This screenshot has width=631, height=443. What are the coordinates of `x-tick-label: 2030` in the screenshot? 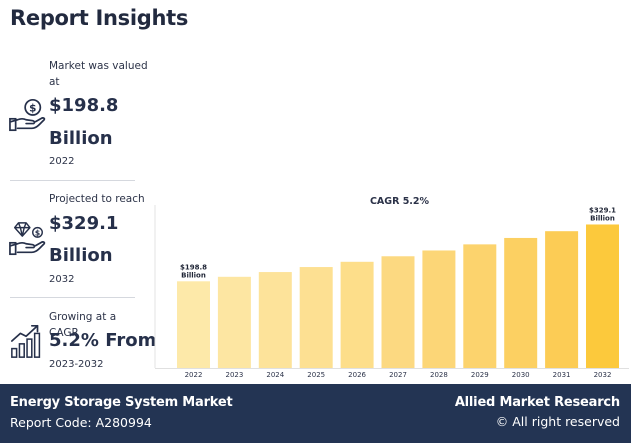 It's located at (521, 375).